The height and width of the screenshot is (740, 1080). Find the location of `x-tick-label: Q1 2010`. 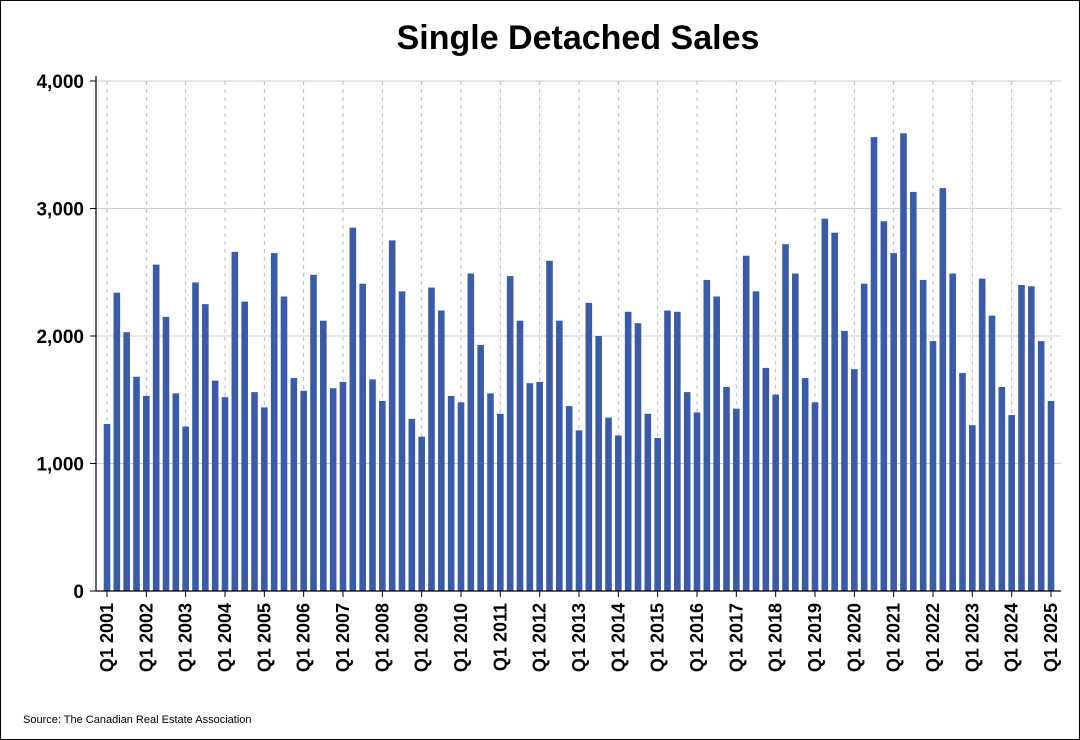

x-tick-label: Q1 2010 is located at coordinates (461, 637).